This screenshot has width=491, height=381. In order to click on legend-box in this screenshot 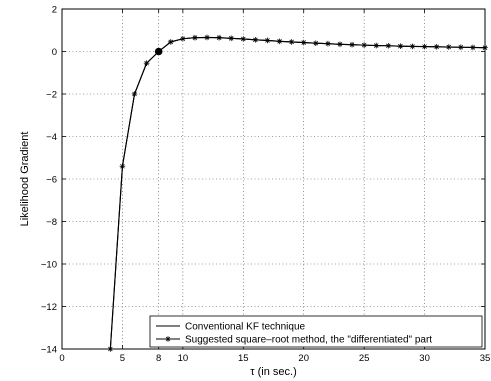, I will do `click(316, 331)`.